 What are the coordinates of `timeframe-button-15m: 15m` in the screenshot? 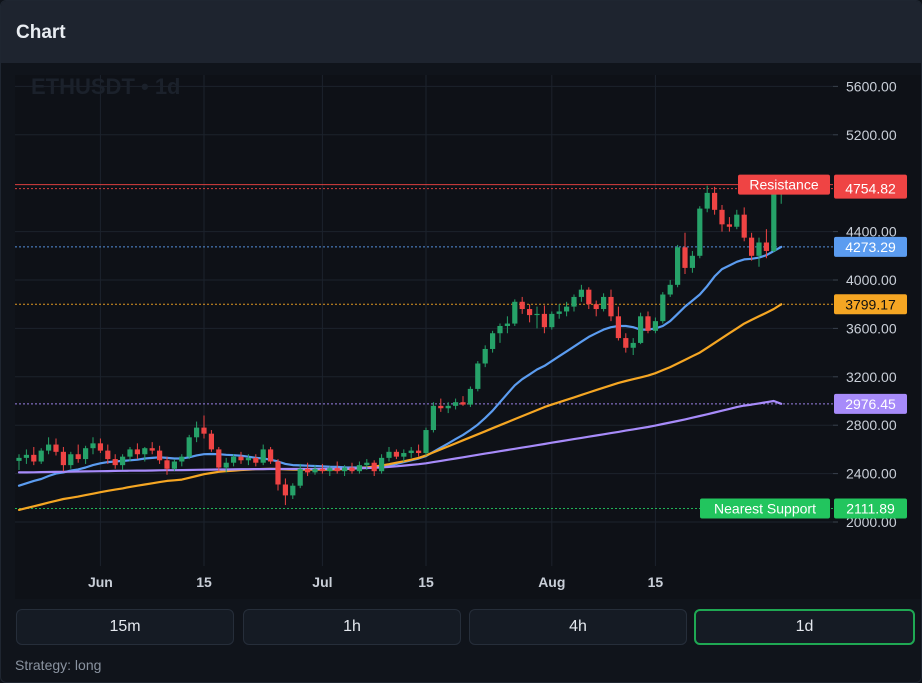 It's located at (125, 627).